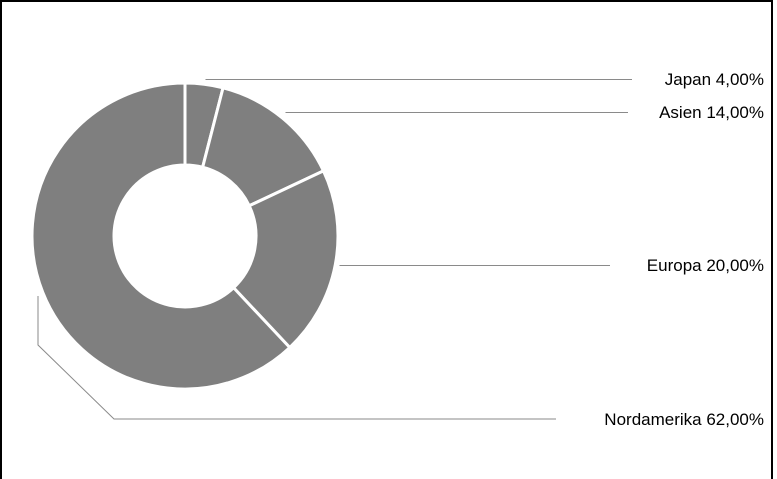 This screenshot has height=479, width=777. Describe the element at coordinates (705, 265) in the screenshot. I see `slice-label-europa: Europa 20,00%` at that location.